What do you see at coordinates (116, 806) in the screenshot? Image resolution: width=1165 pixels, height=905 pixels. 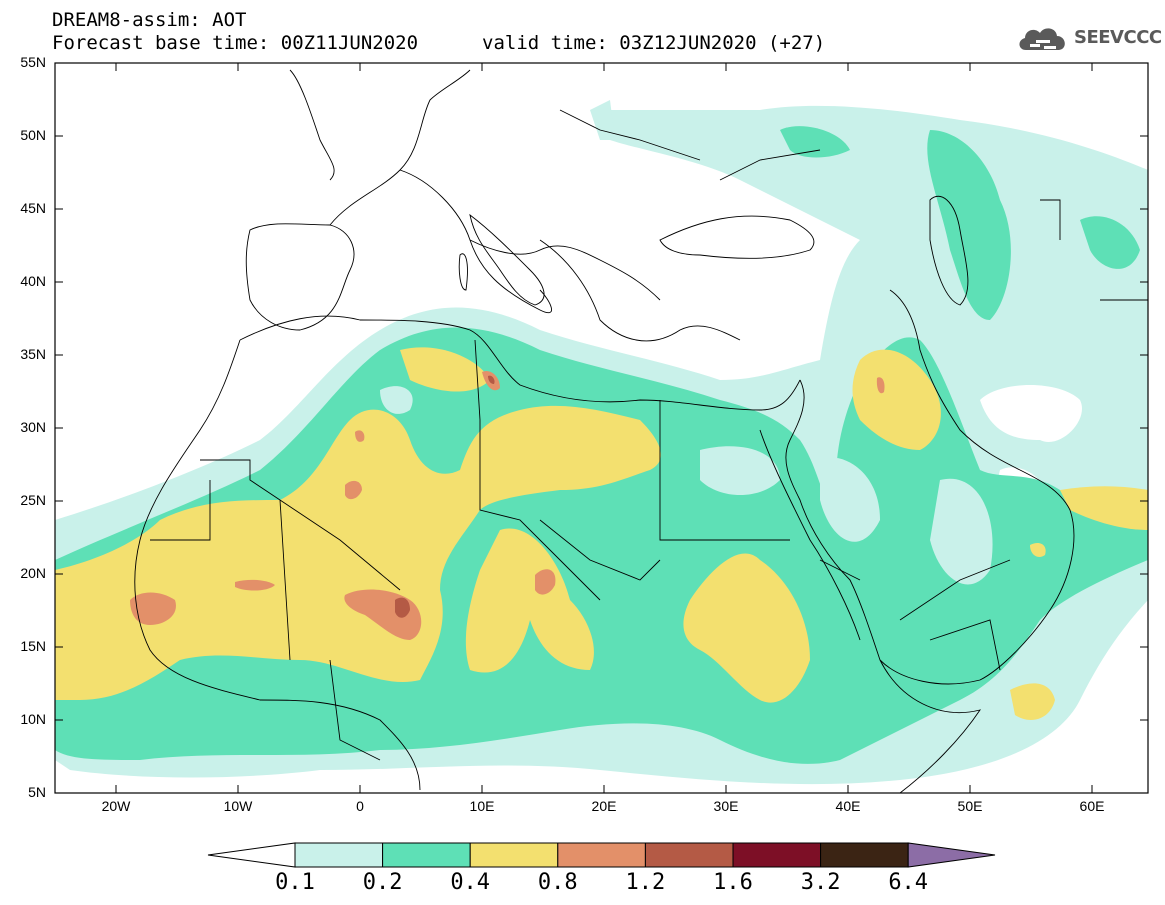 I see `lon-tick-label: 20W` at bounding box center [116, 806].